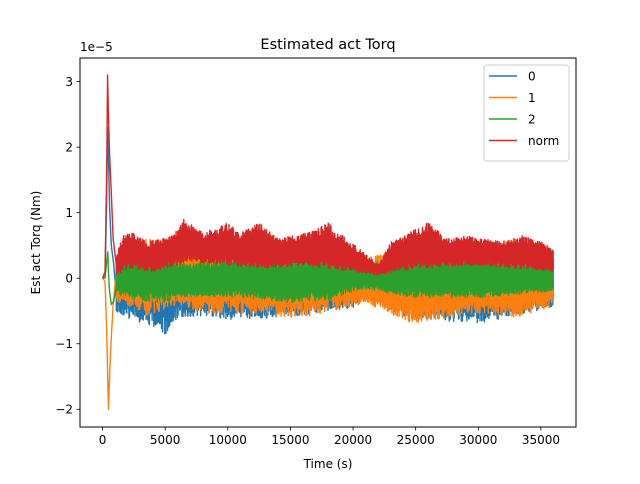 The image size is (640, 484). What do you see at coordinates (329, 437) in the screenshot?
I see `x-axis: 0 5000 10000 15000 20000 25000 30000 35000` at bounding box center [329, 437].